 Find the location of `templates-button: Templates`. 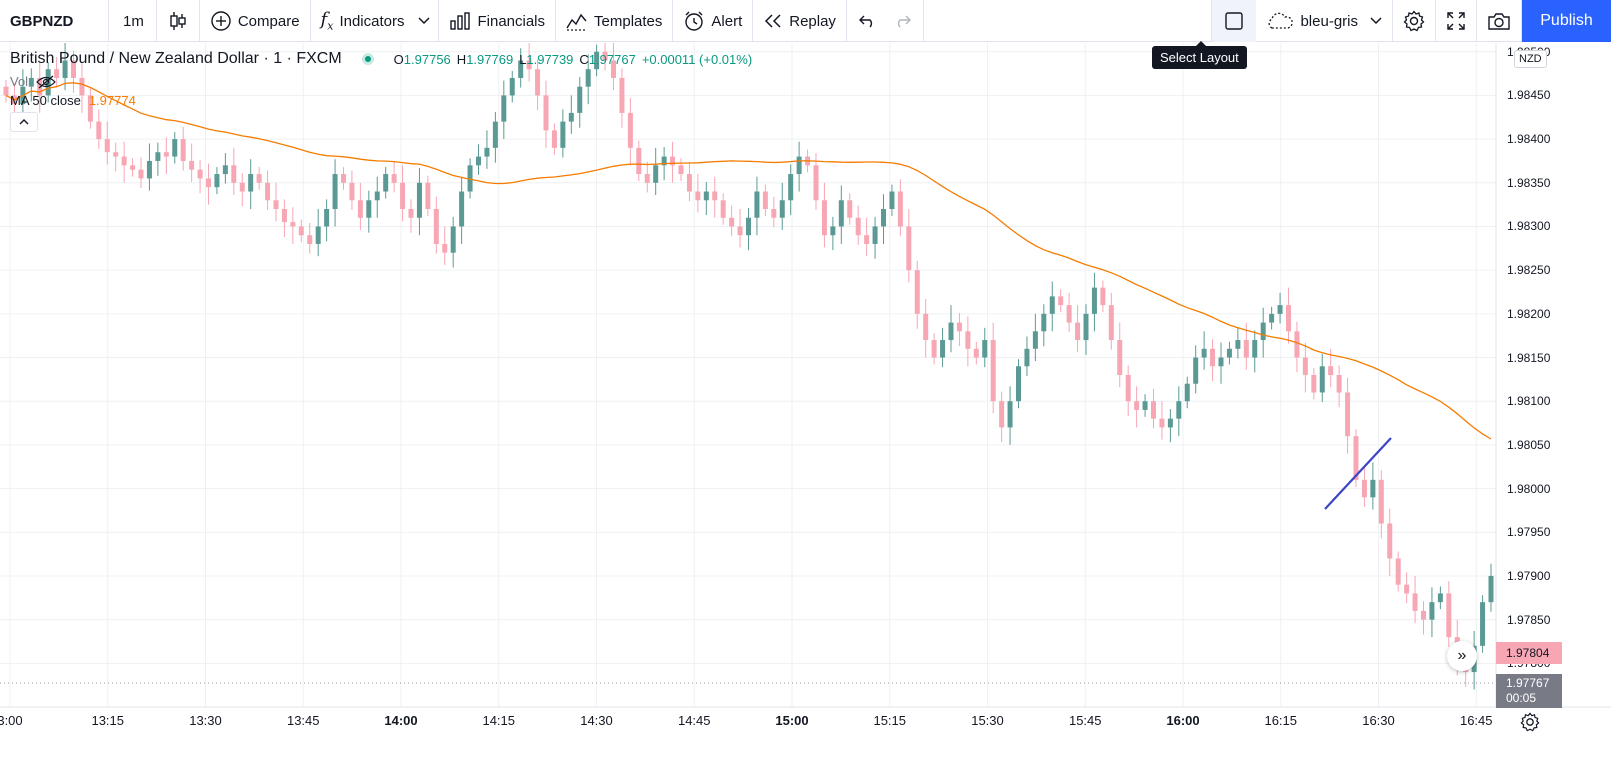

templates-button: Templates is located at coordinates (614, 21).